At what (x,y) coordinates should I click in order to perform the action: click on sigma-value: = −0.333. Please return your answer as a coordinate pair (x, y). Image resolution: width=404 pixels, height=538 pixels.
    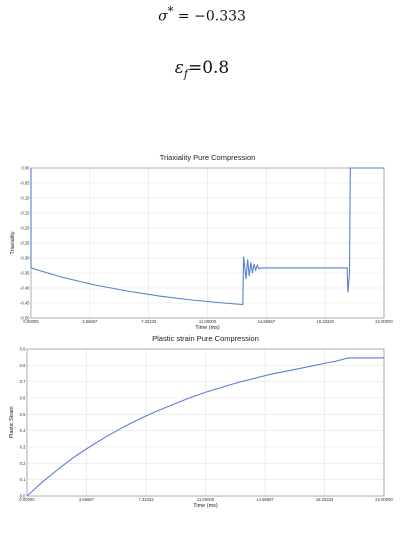
    Looking at the image, I should click on (209, 16).